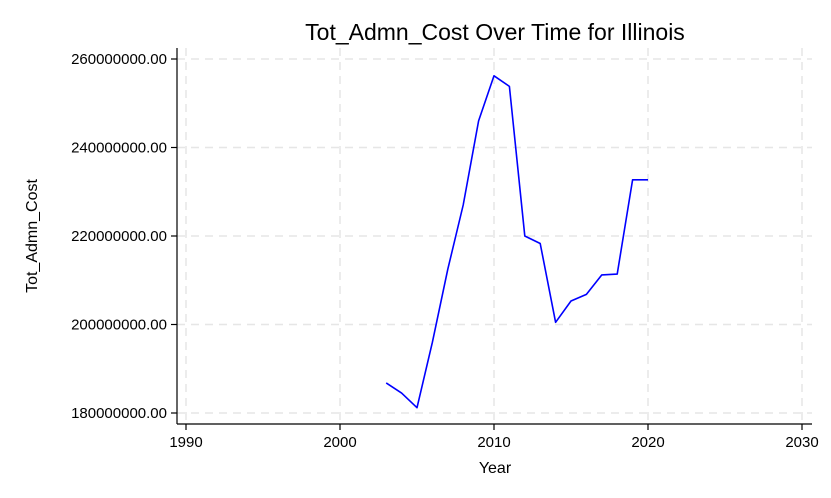 The image size is (831, 498). What do you see at coordinates (495, 468) in the screenshot?
I see `x-axis-label: Year` at bounding box center [495, 468].